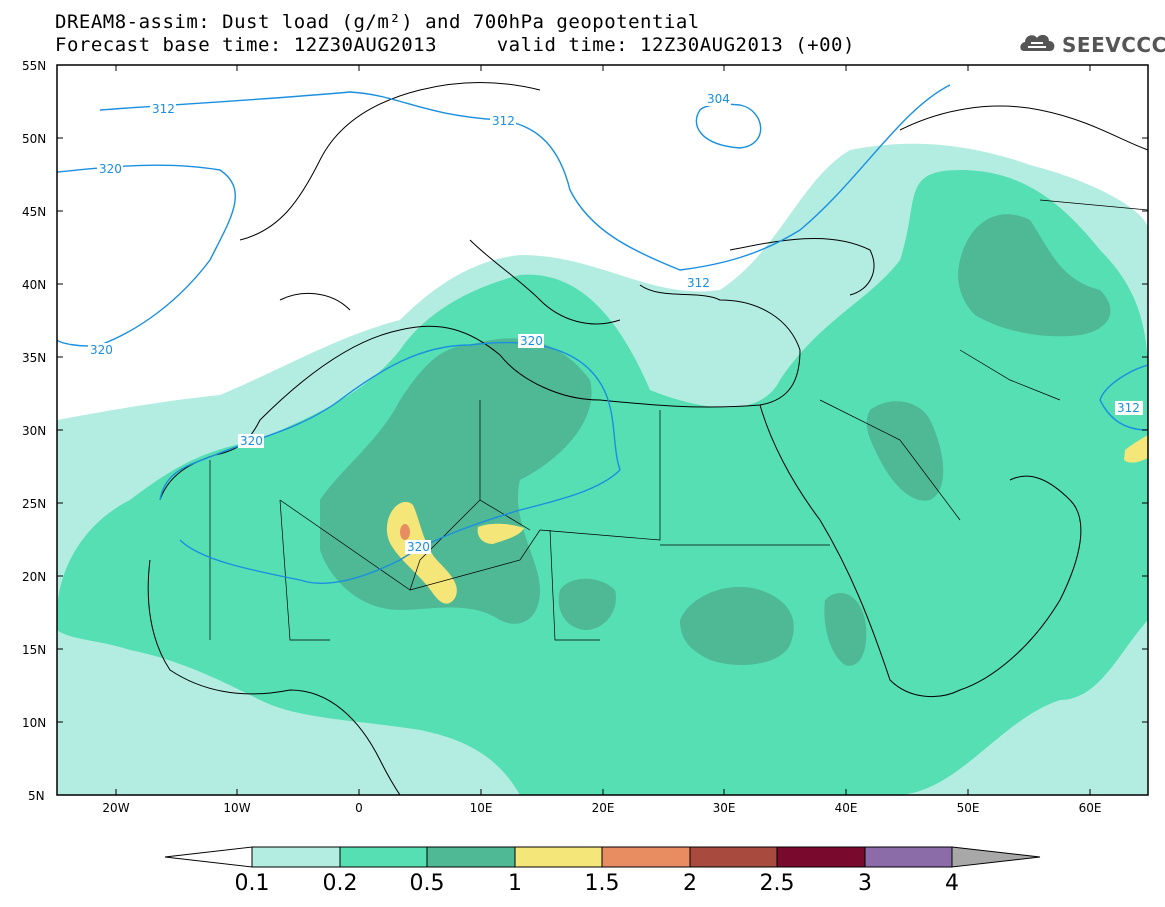  I want to click on lat-label: 55N, so click(34, 66).